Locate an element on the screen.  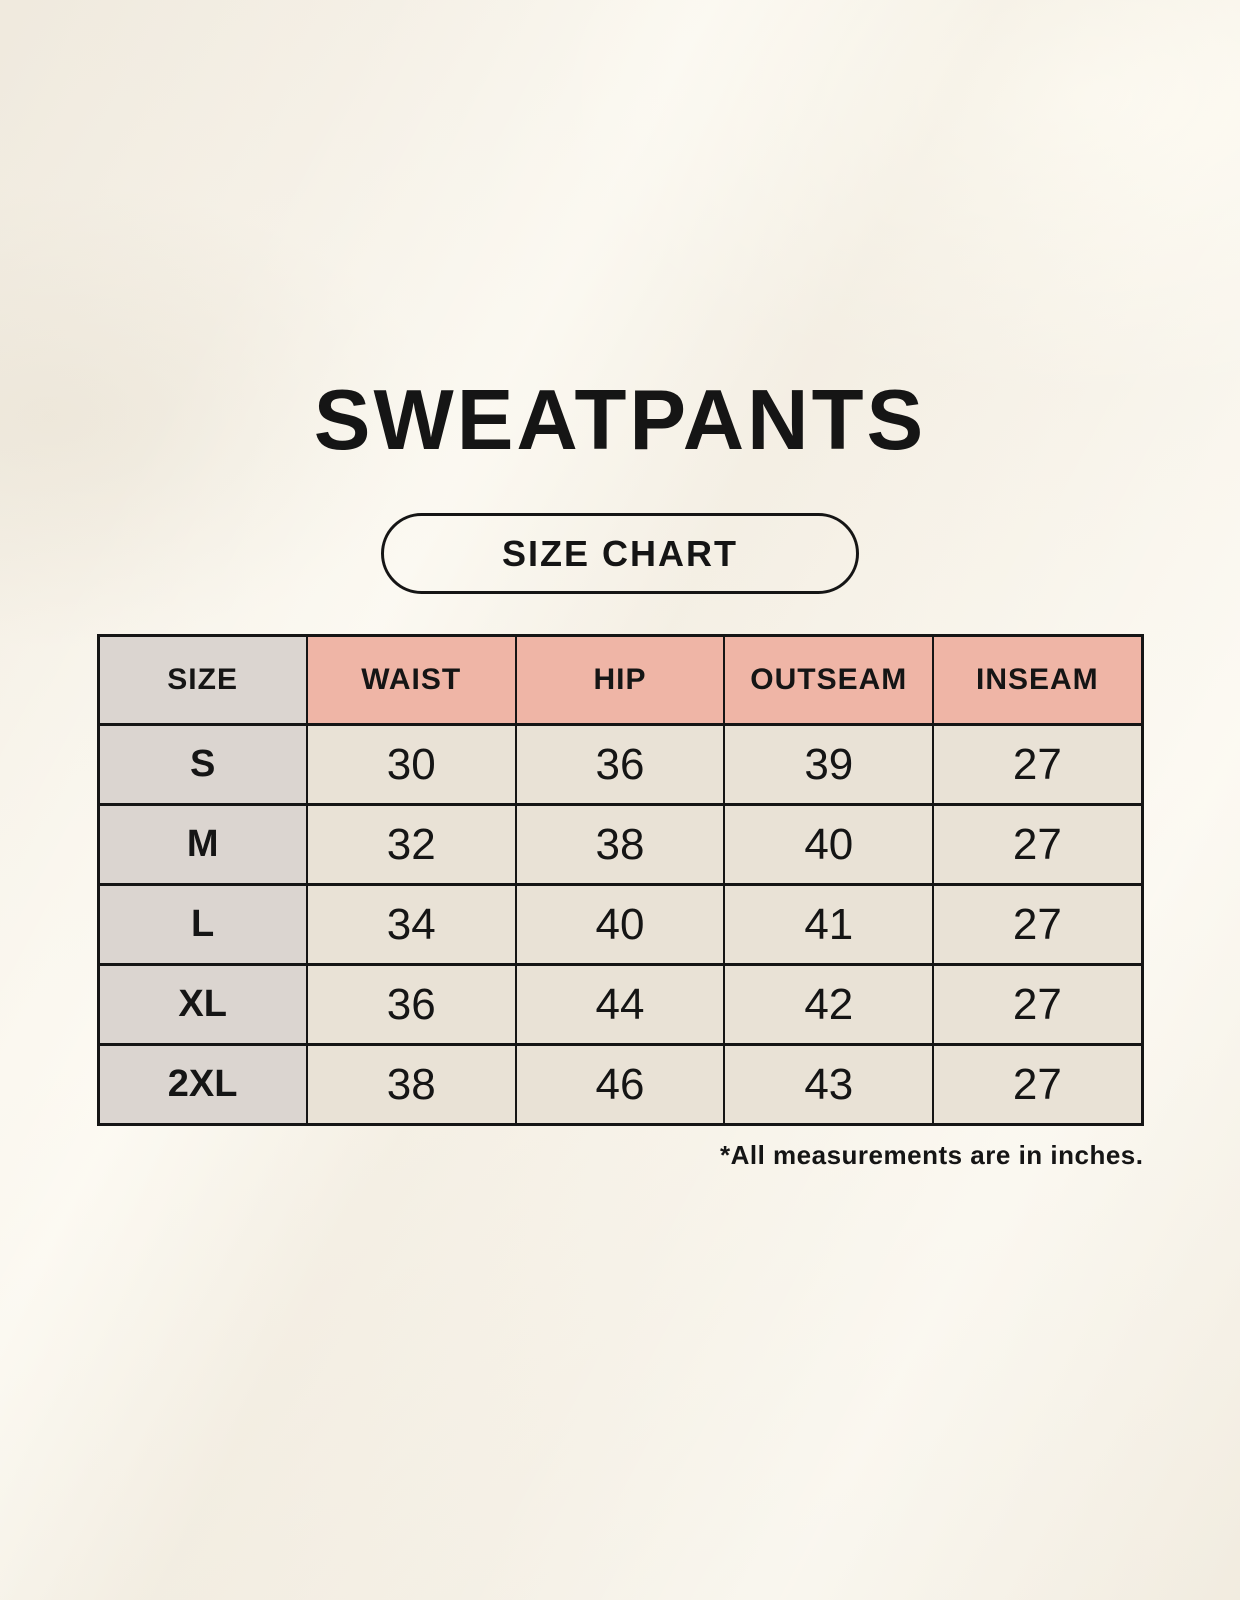
size-label-cell: S is located at coordinates (202, 764).